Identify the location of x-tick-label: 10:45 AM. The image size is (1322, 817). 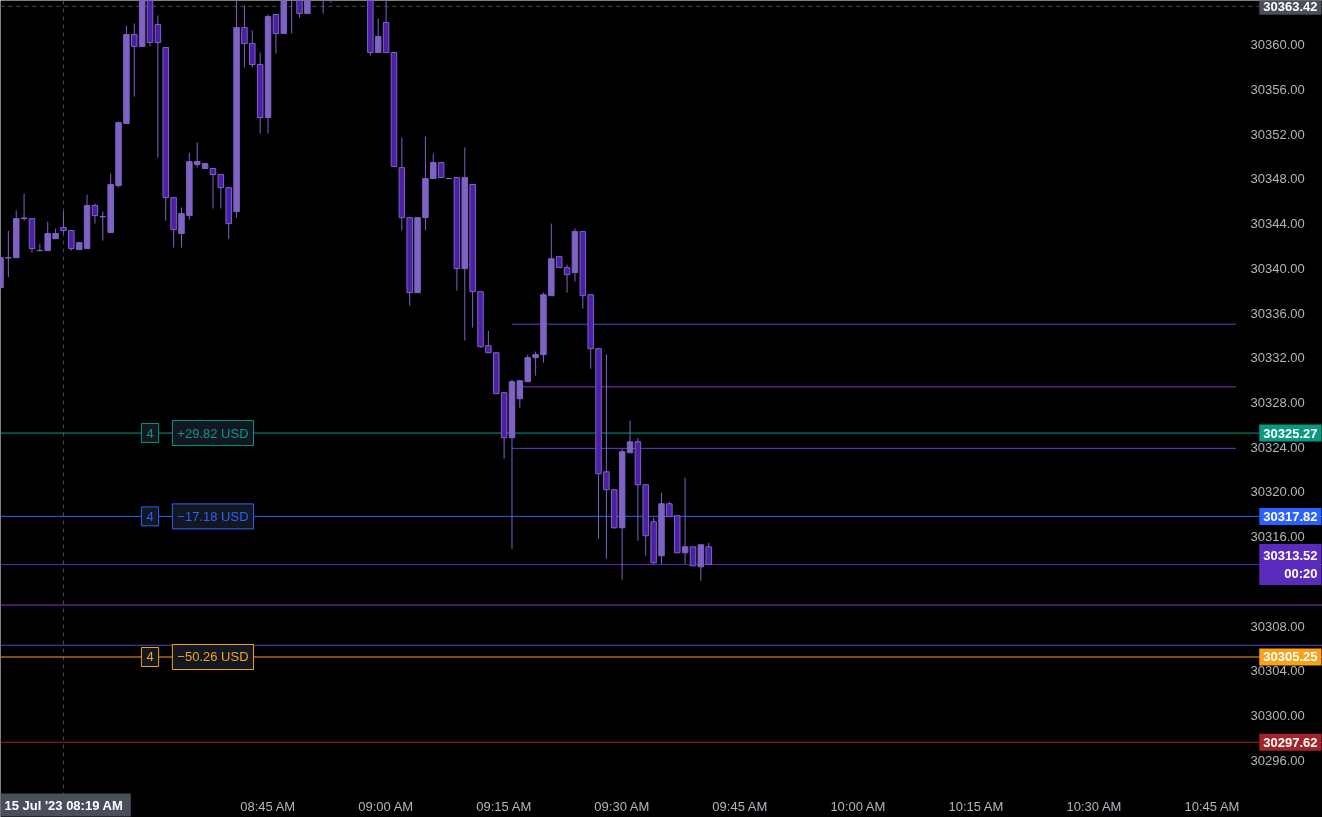
(1212, 806).